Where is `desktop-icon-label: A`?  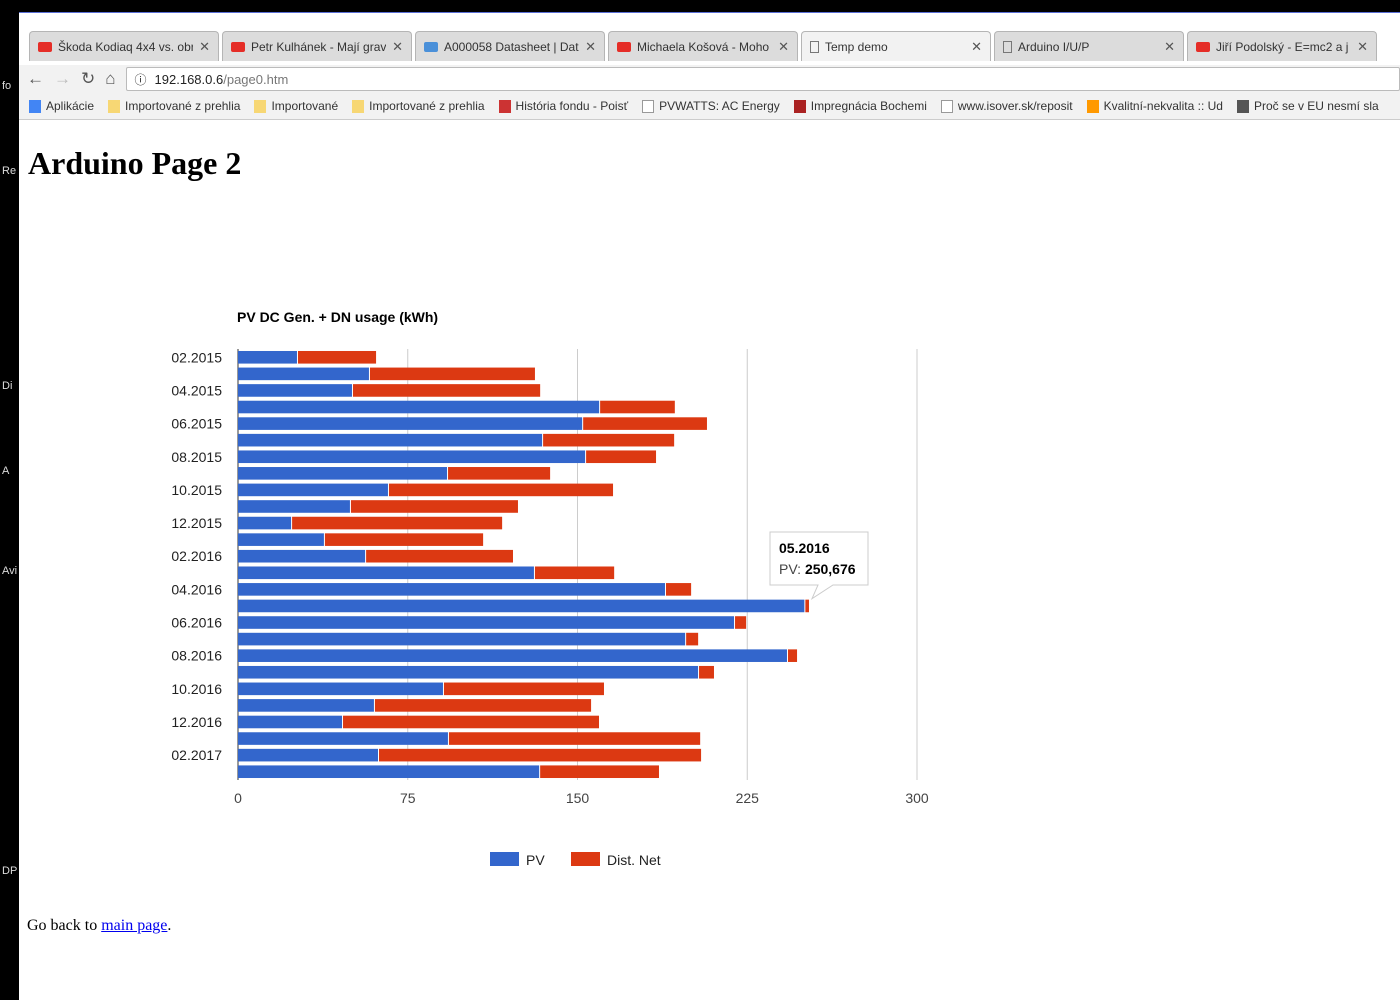
desktop-icon-label: A is located at coordinates (6, 471).